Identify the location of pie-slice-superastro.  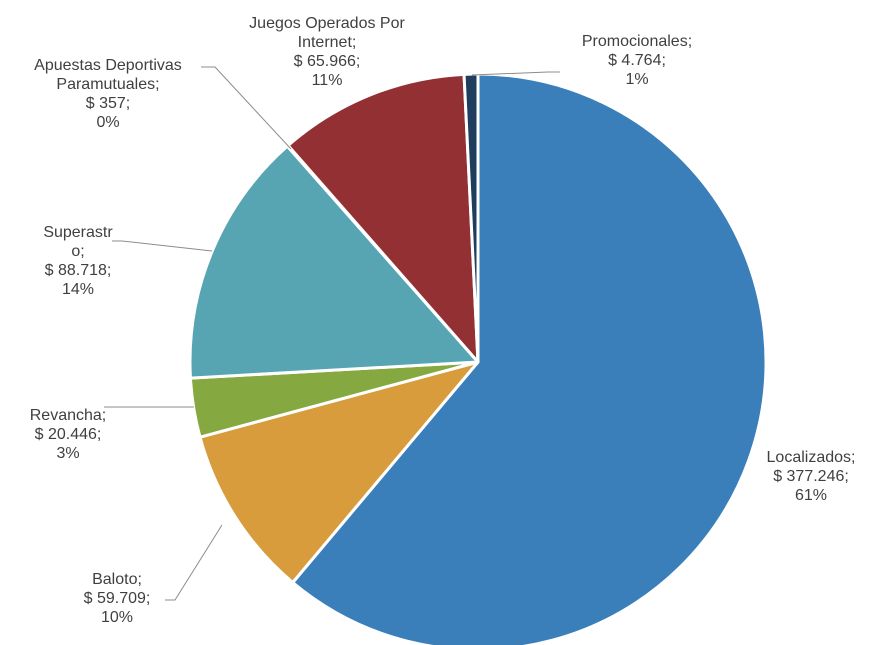
(334, 262).